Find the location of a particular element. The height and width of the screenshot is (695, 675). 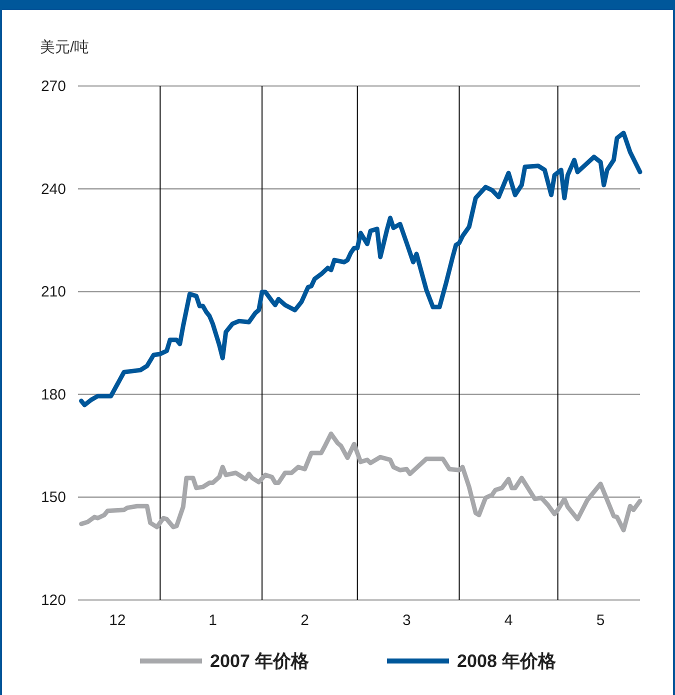

x-tick-label: 5 is located at coordinates (600, 620).